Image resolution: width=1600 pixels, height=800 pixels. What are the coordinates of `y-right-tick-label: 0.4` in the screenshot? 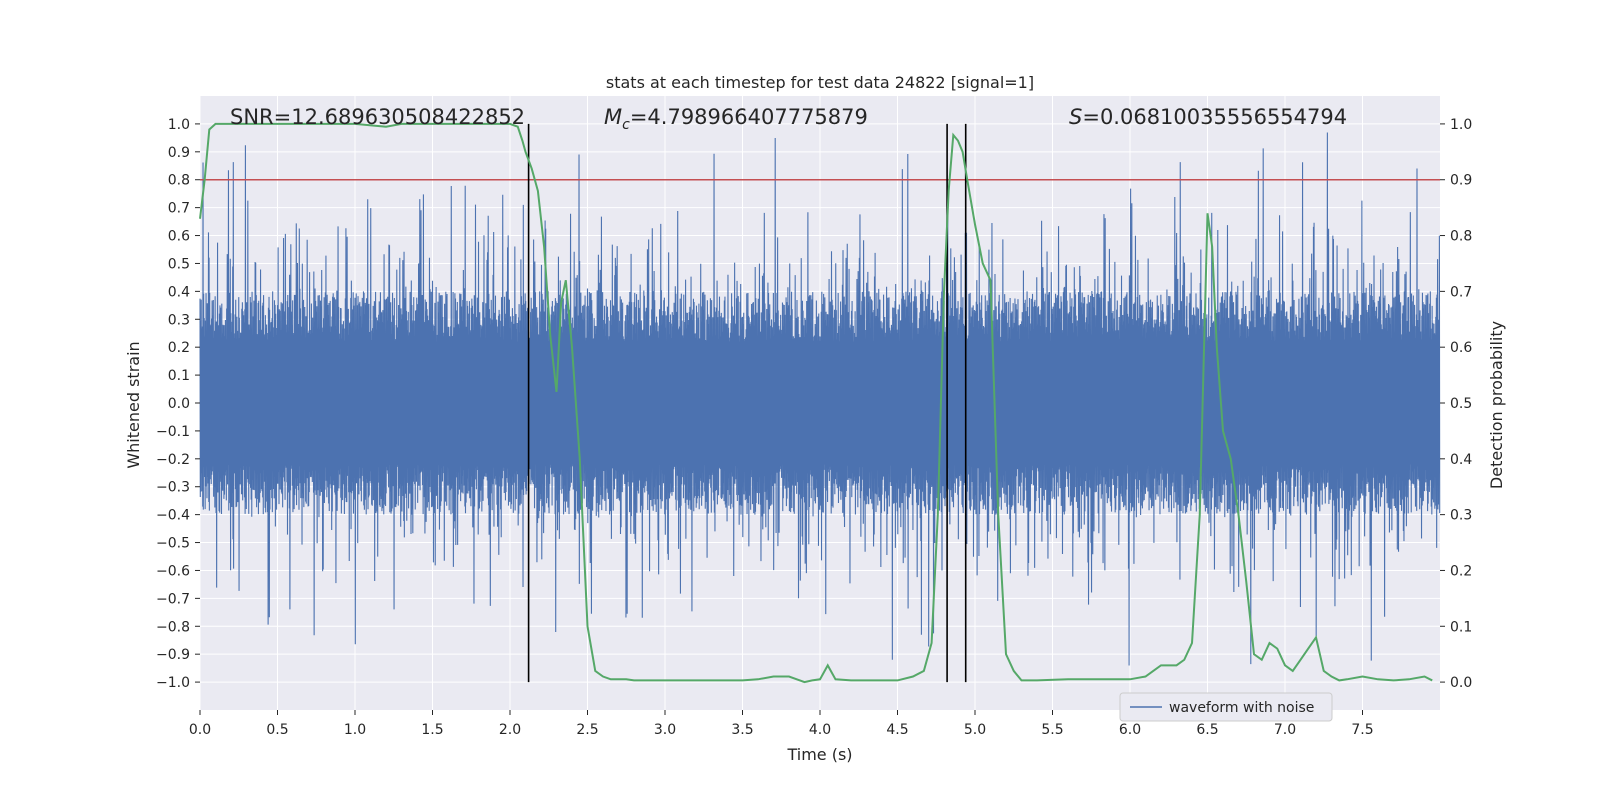 It's located at (1461, 460).